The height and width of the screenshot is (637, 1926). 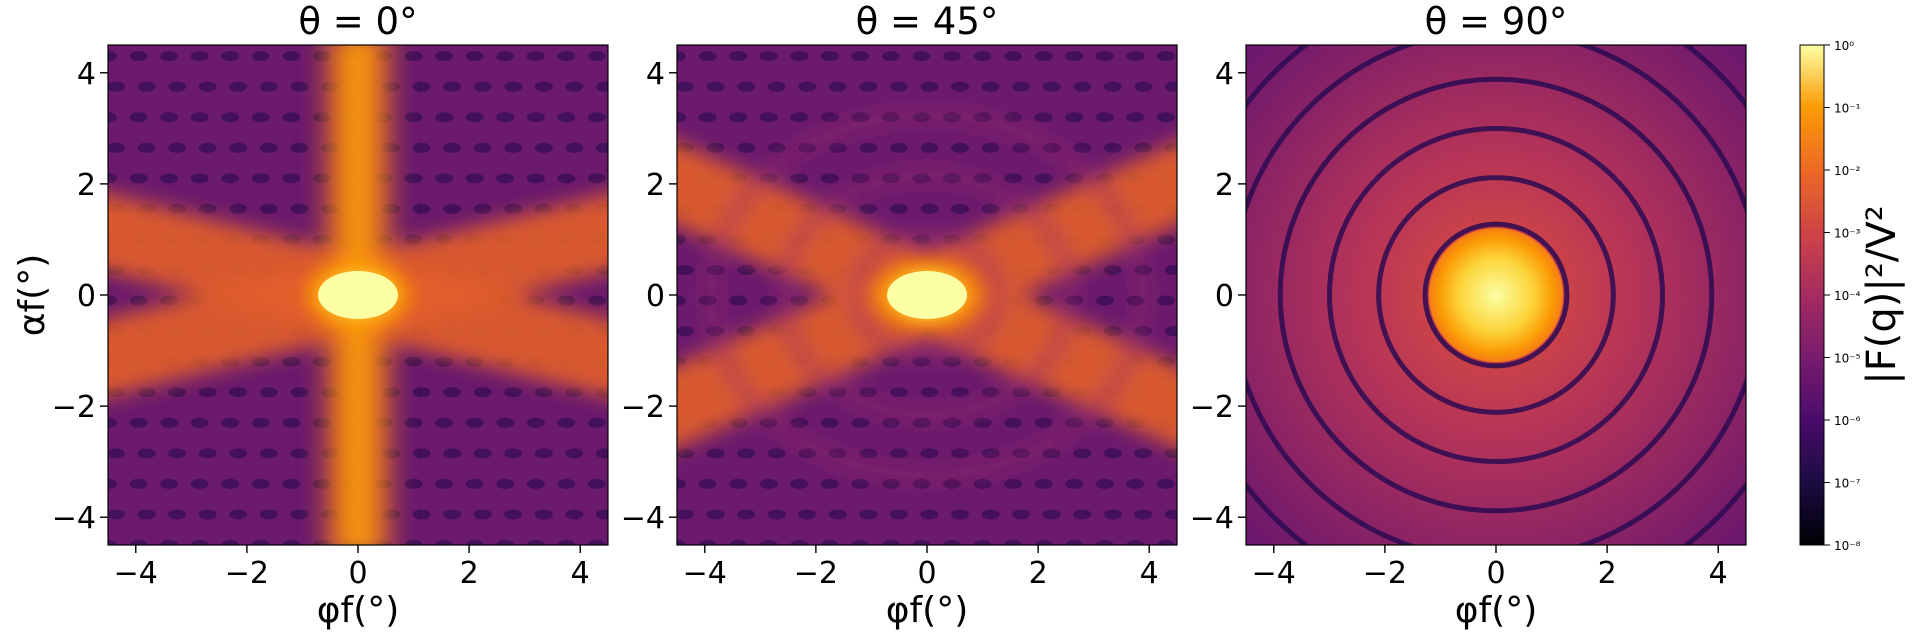 I want to click on panel-title: θ = 0°, so click(x=357, y=21).